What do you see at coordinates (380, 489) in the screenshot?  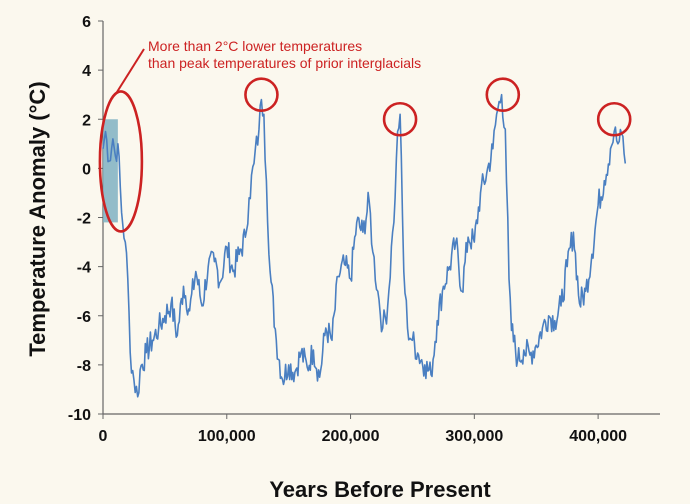 I see `x-axis-label: Years Before Present` at bounding box center [380, 489].